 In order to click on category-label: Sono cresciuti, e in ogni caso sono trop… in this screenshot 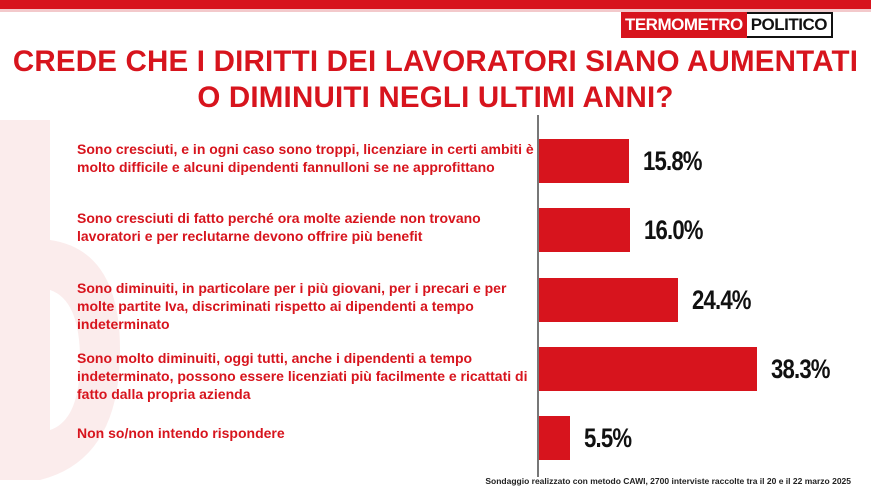, I will do `click(305, 158)`.